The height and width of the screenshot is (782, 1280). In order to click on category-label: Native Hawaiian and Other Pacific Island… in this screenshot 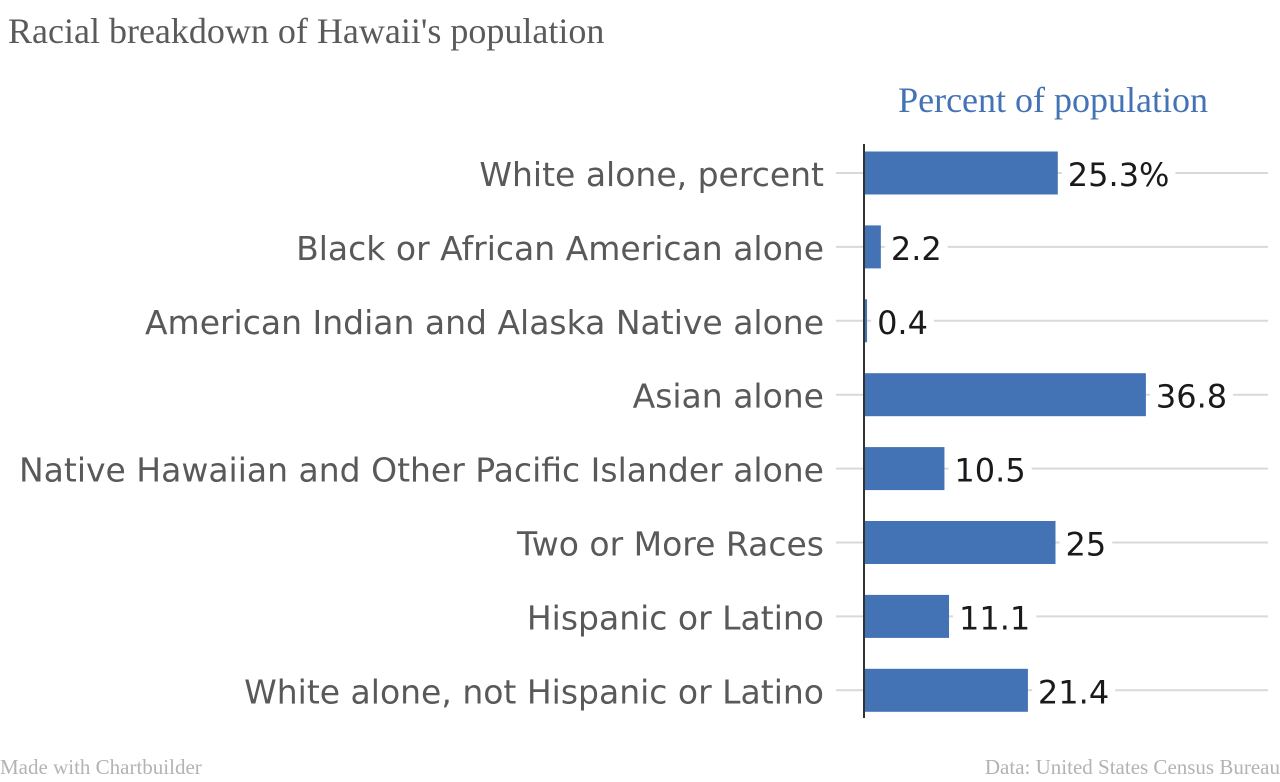, I will do `click(421, 470)`.